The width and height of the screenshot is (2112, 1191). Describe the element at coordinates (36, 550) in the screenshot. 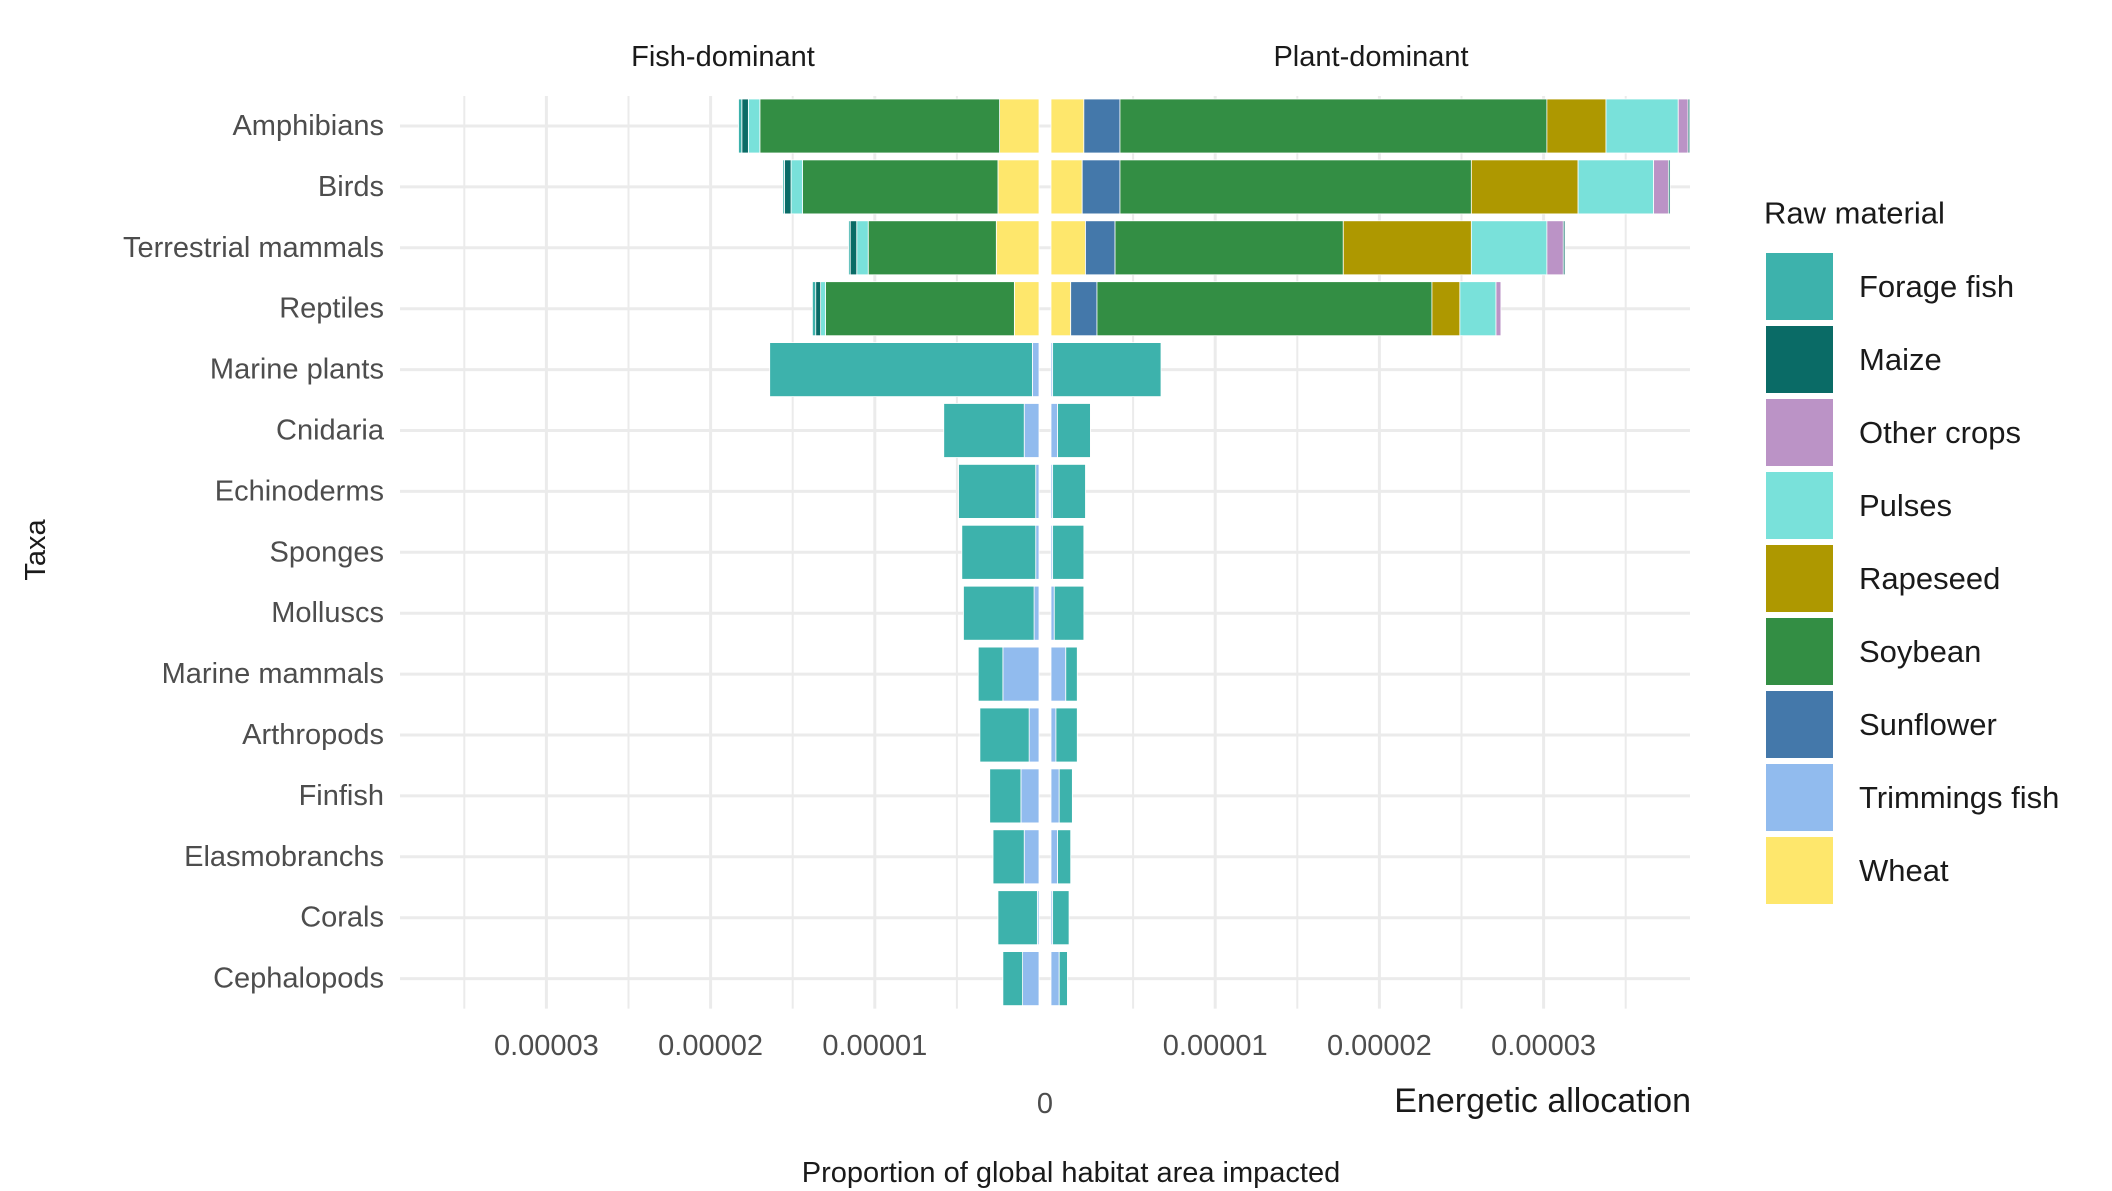

I see `y-axis-title: Taxa` at that location.